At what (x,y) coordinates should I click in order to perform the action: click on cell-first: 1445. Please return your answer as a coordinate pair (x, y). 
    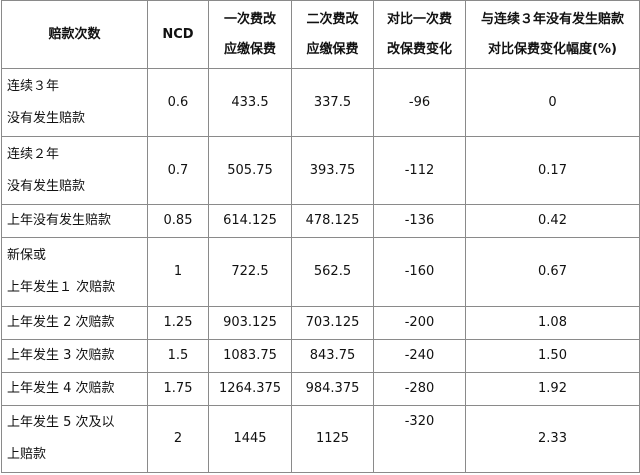
    Looking at the image, I should click on (250, 439).